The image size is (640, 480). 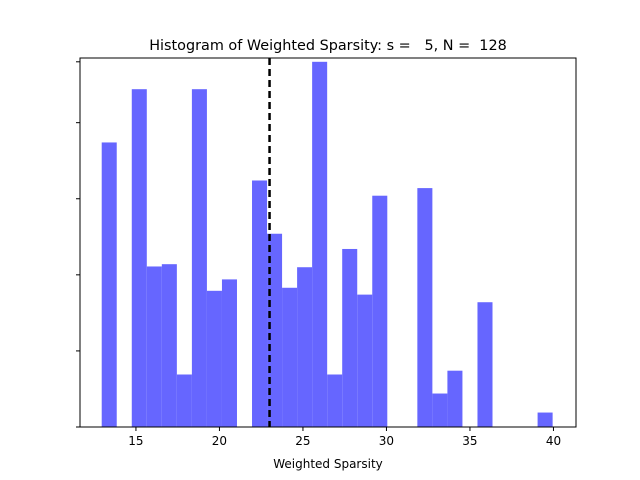 What do you see at coordinates (469, 441) in the screenshot?
I see `x-tick-label: 35` at bounding box center [469, 441].